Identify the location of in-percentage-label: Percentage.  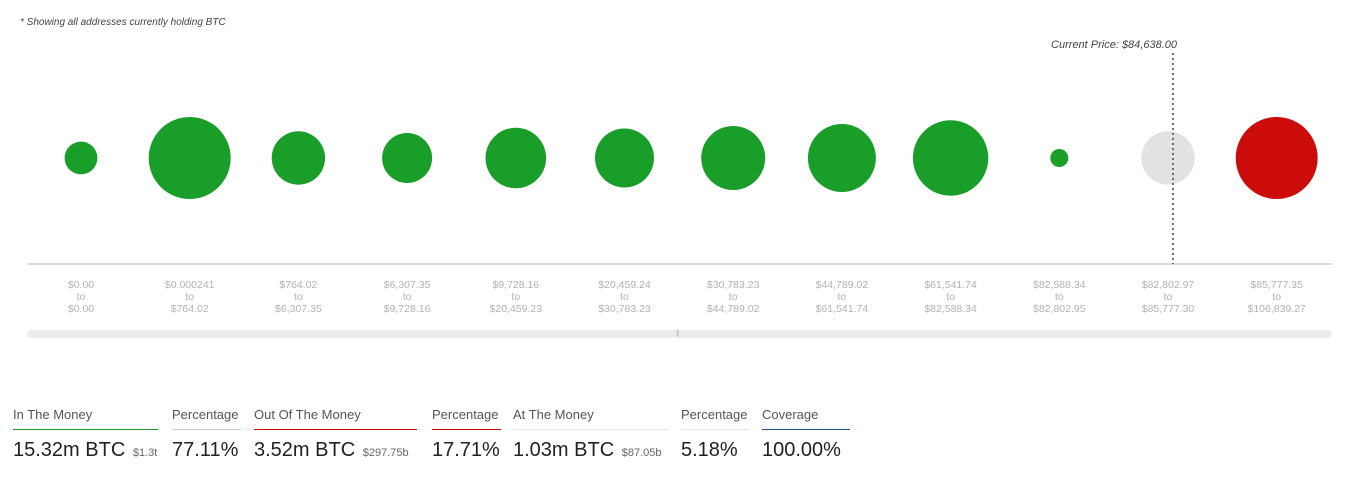
(206, 418).